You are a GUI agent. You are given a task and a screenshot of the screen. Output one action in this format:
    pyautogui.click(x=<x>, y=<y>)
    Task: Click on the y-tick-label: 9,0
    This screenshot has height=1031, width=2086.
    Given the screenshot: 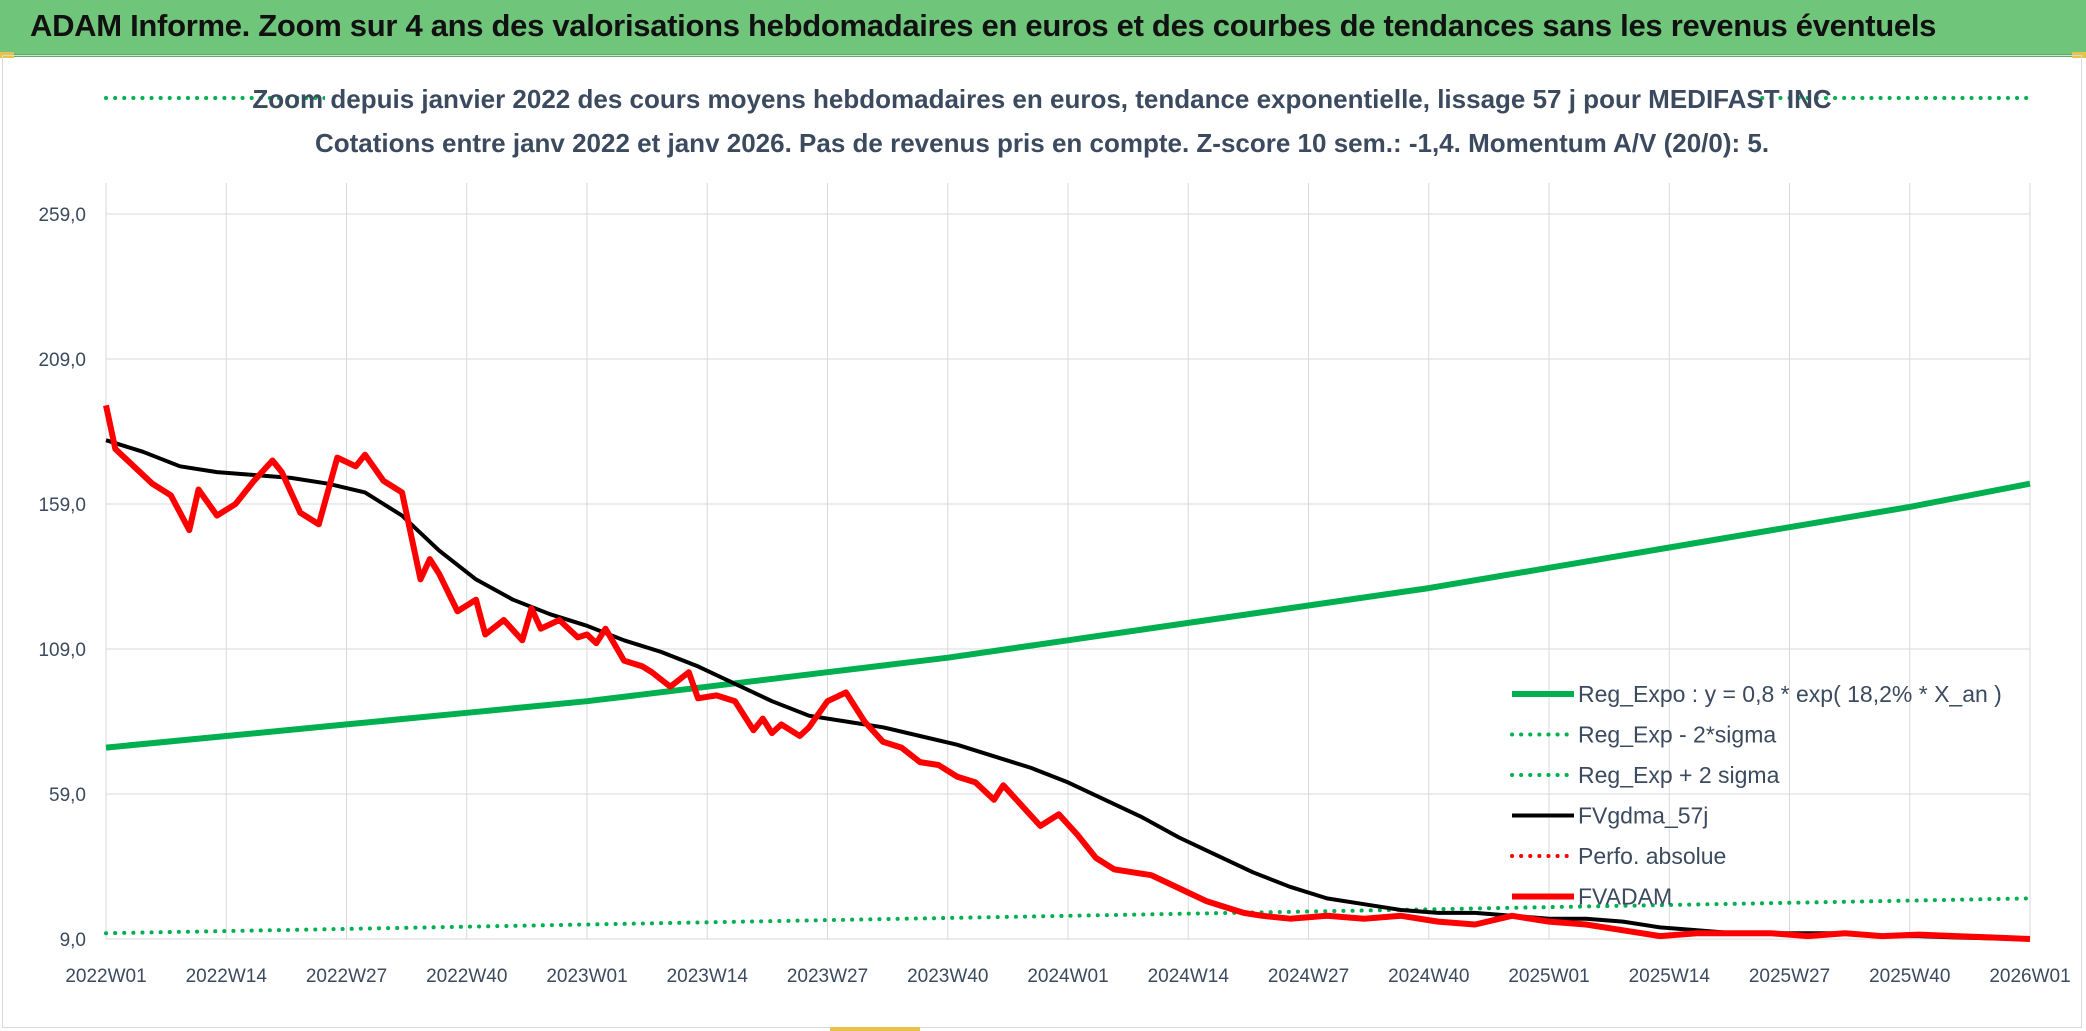 What is the action you would take?
    pyautogui.click(x=73, y=940)
    